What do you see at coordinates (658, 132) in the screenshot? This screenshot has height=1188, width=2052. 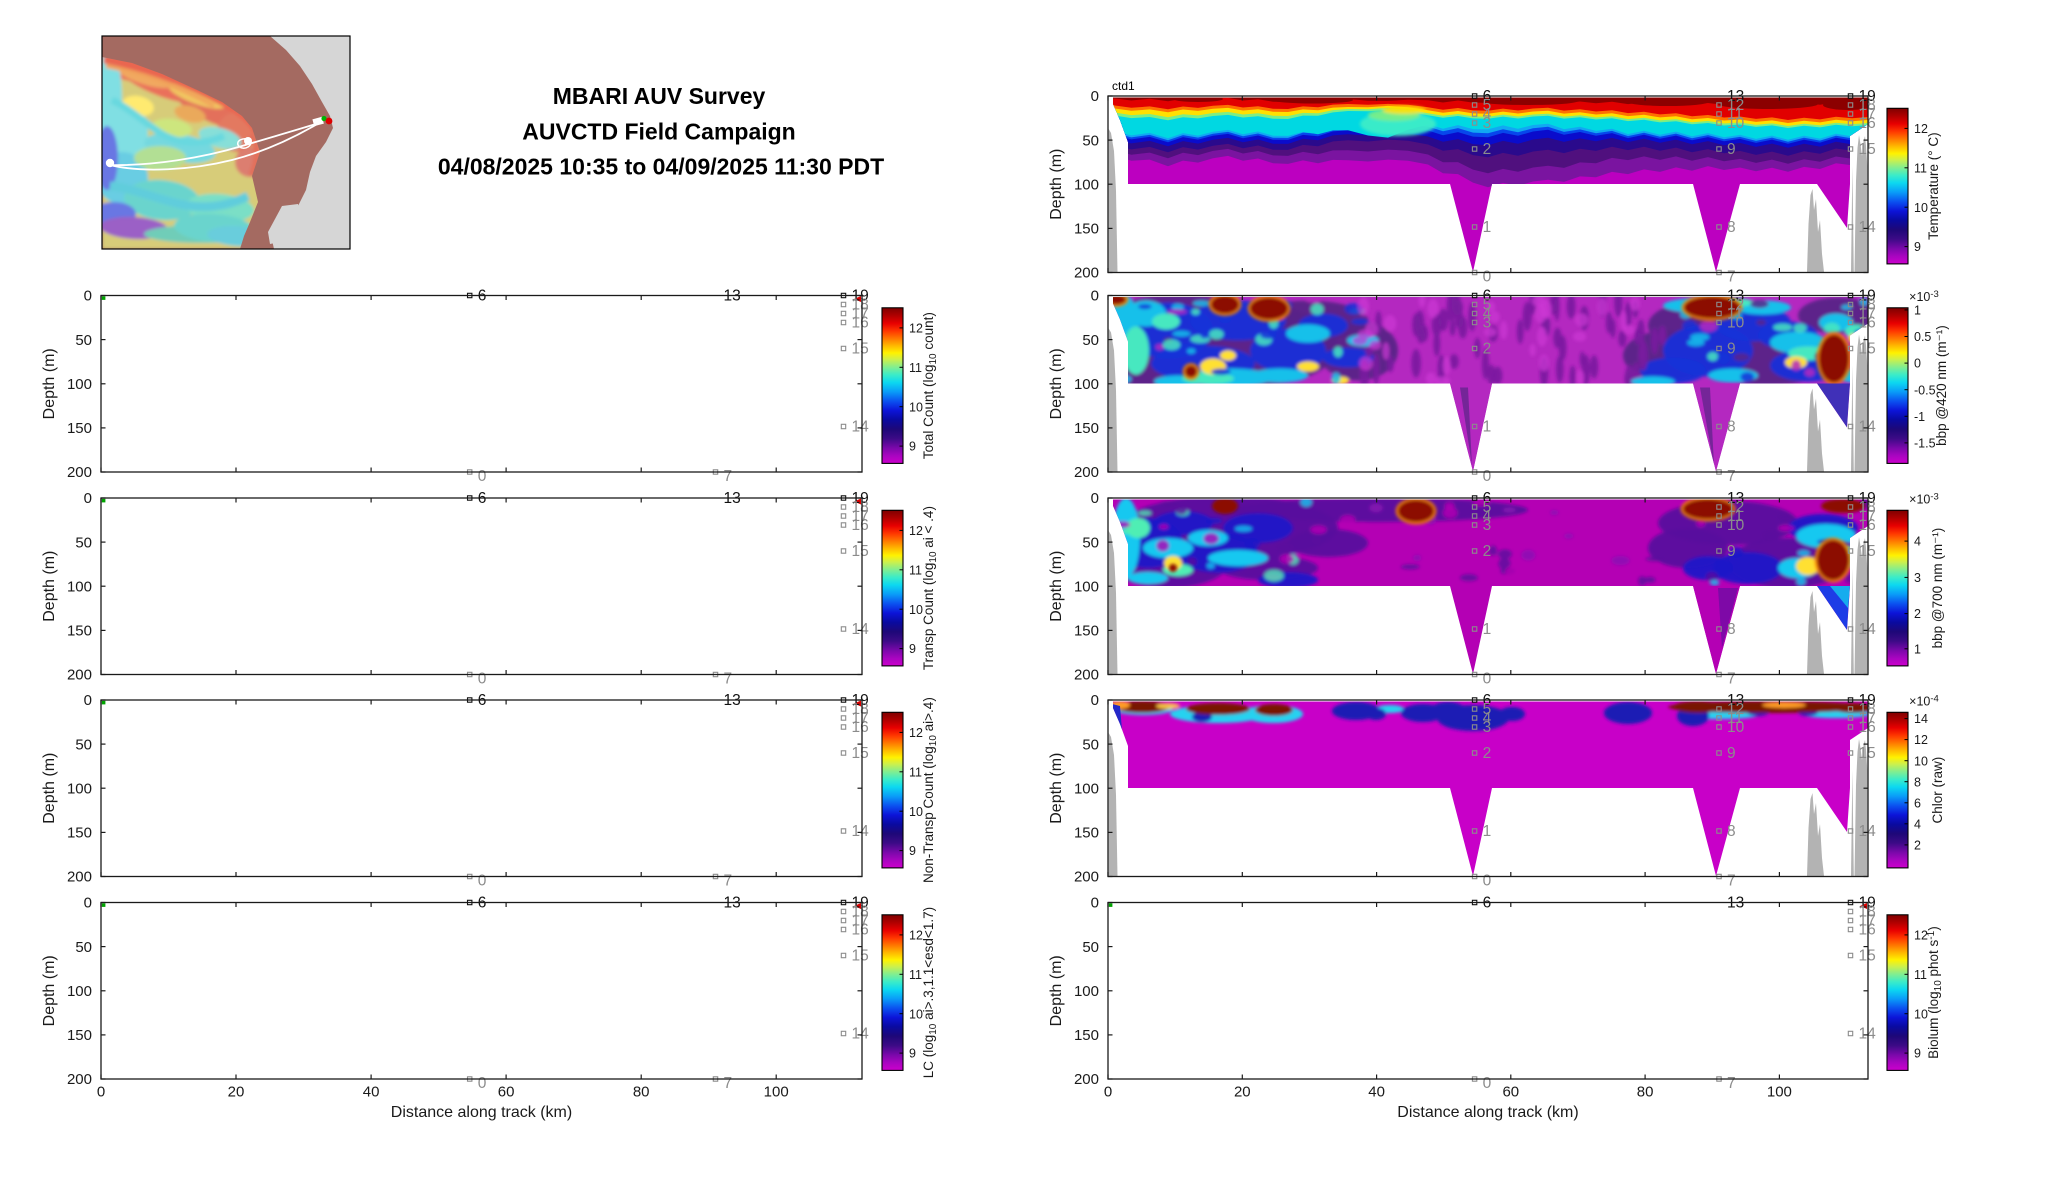 I see `svg-text: AUVCTD Field Campaign` at bounding box center [658, 132].